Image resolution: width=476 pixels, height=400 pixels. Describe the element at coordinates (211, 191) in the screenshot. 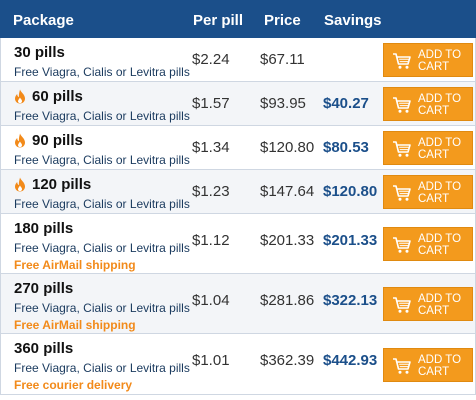

I see `per-pill-price: $1.23` at that location.